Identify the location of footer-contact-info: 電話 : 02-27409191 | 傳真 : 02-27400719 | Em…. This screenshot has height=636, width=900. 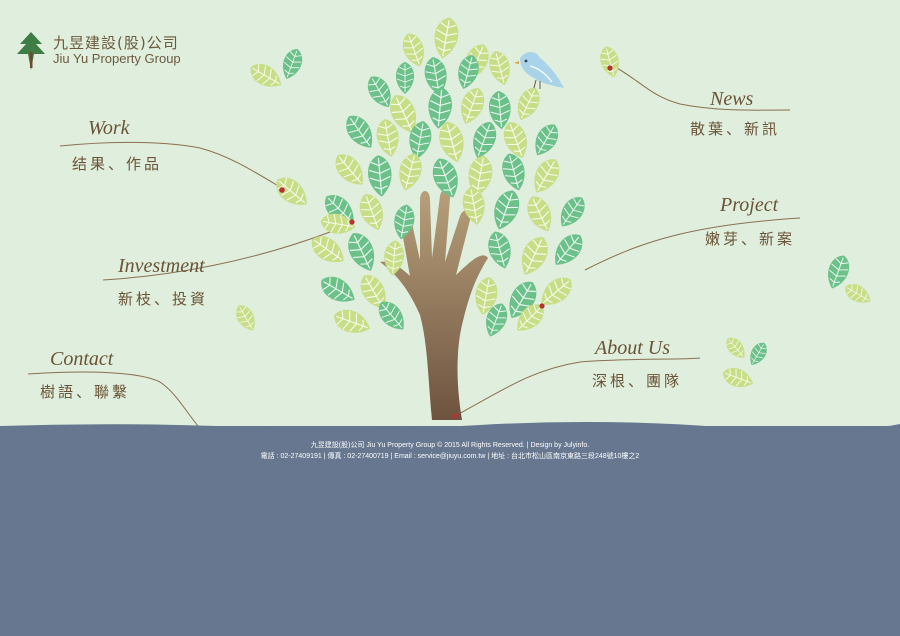
(450, 456).